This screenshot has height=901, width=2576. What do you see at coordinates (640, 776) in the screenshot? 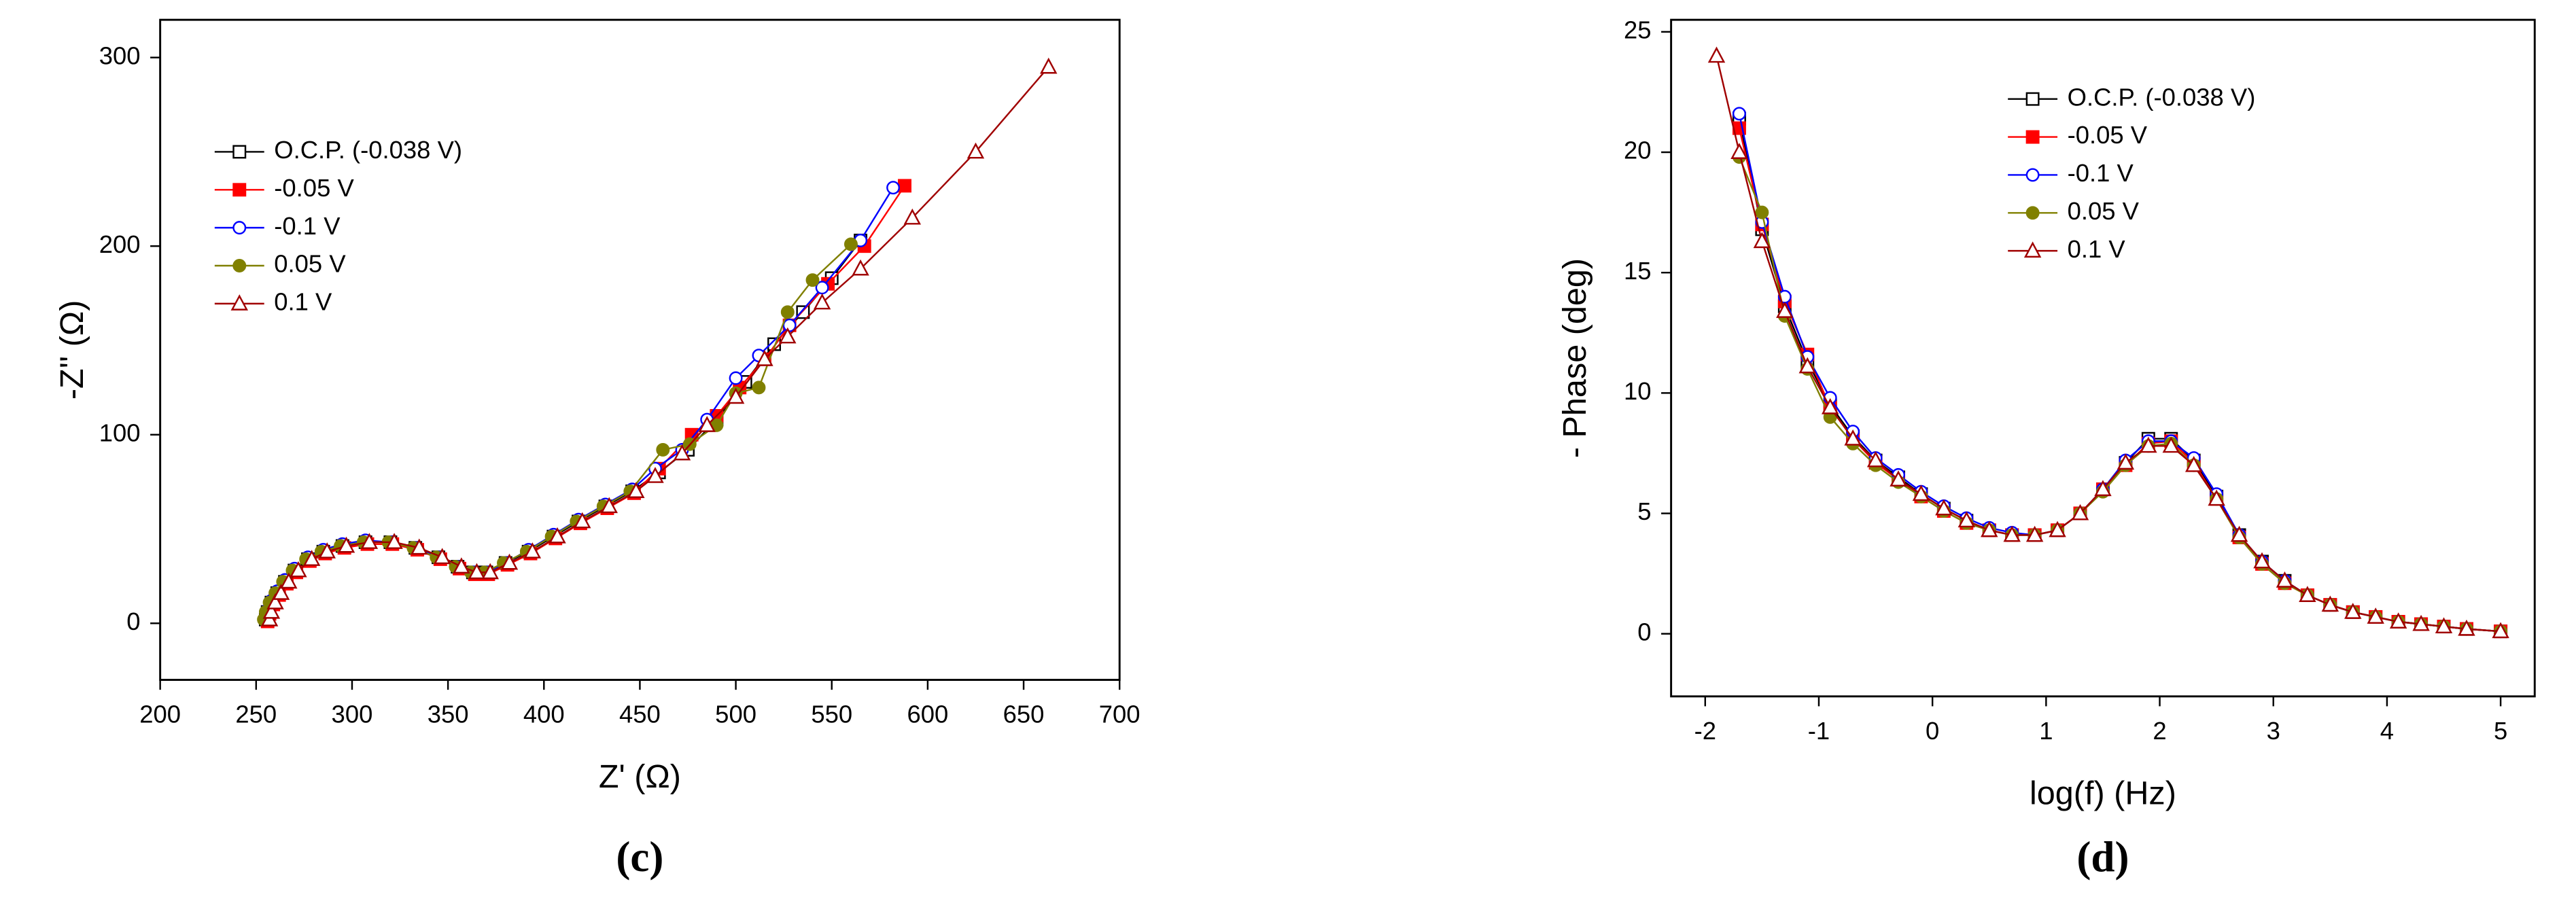
I see `x-axis-label: Z' (Ω)` at bounding box center [640, 776].